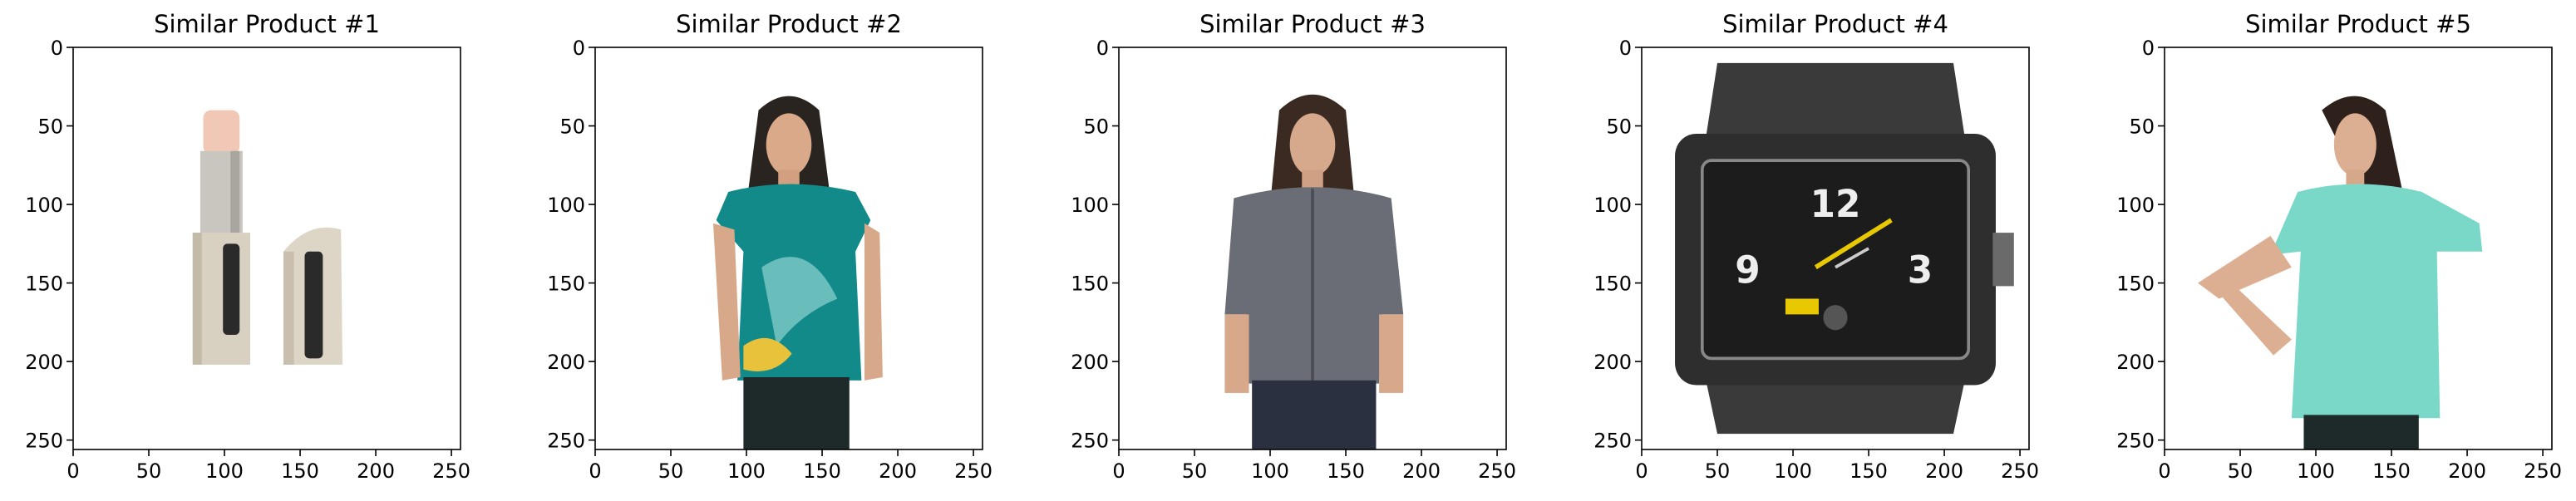 The height and width of the screenshot is (501, 2576). Describe the element at coordinates (1835, 204) in the screenshot. I see `svg-text: 12` at that location.